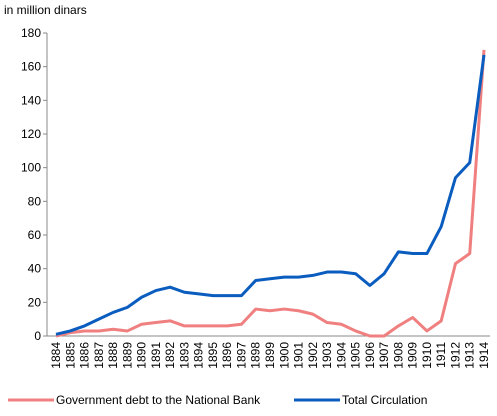 The image size is (497, 416). I want to click on x-tick-label: 1909, so click(413, 355).